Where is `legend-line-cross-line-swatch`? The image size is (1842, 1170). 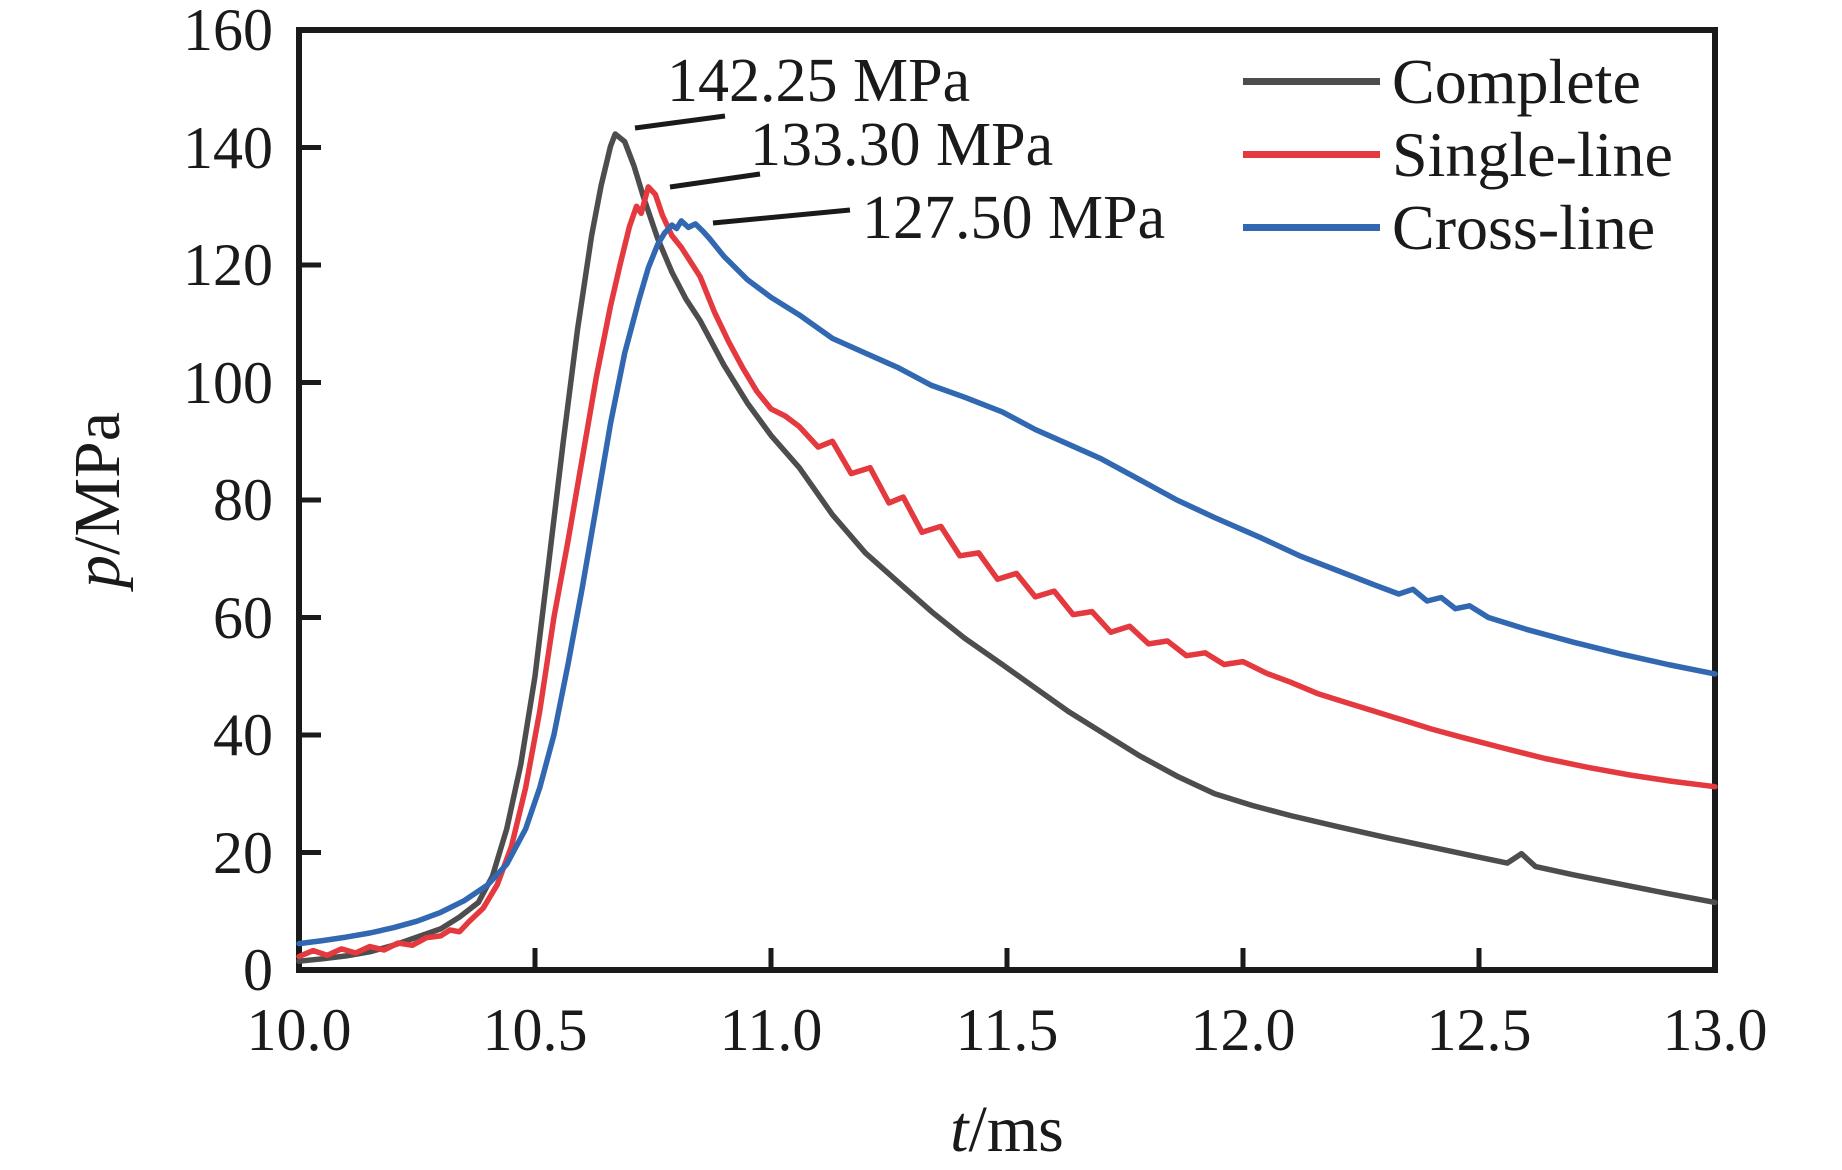 legend-line-cross-line-swatch is located at coordinates (1311, 227).